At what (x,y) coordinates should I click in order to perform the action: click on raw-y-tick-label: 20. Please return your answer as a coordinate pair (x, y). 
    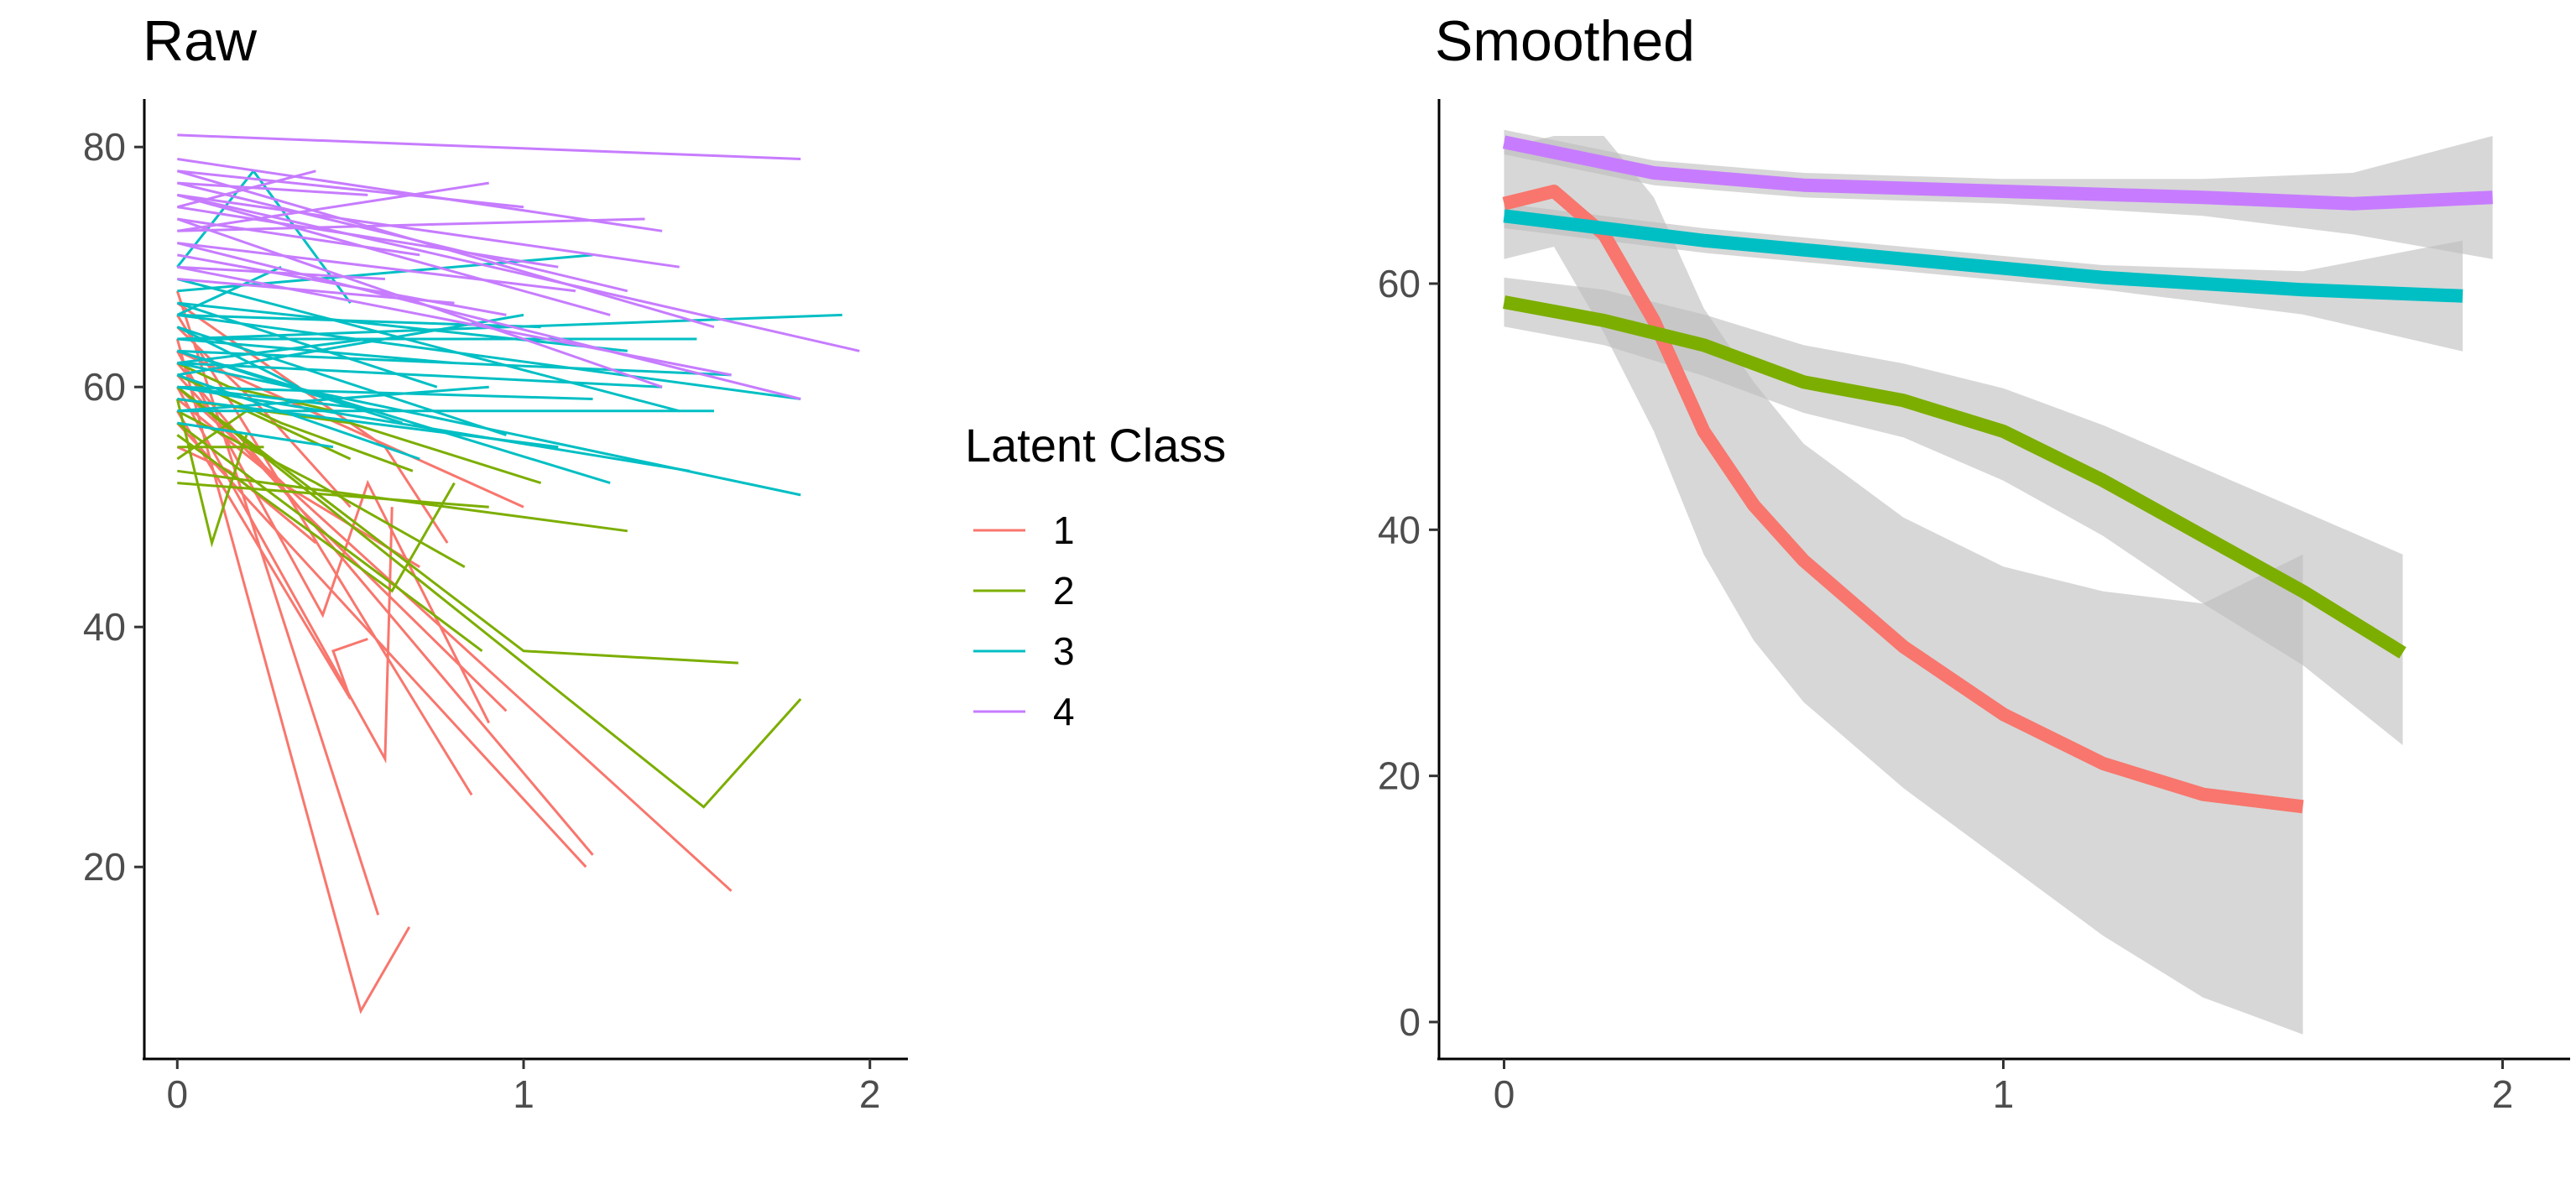
    Looking at the image, I should click on (104, 867).